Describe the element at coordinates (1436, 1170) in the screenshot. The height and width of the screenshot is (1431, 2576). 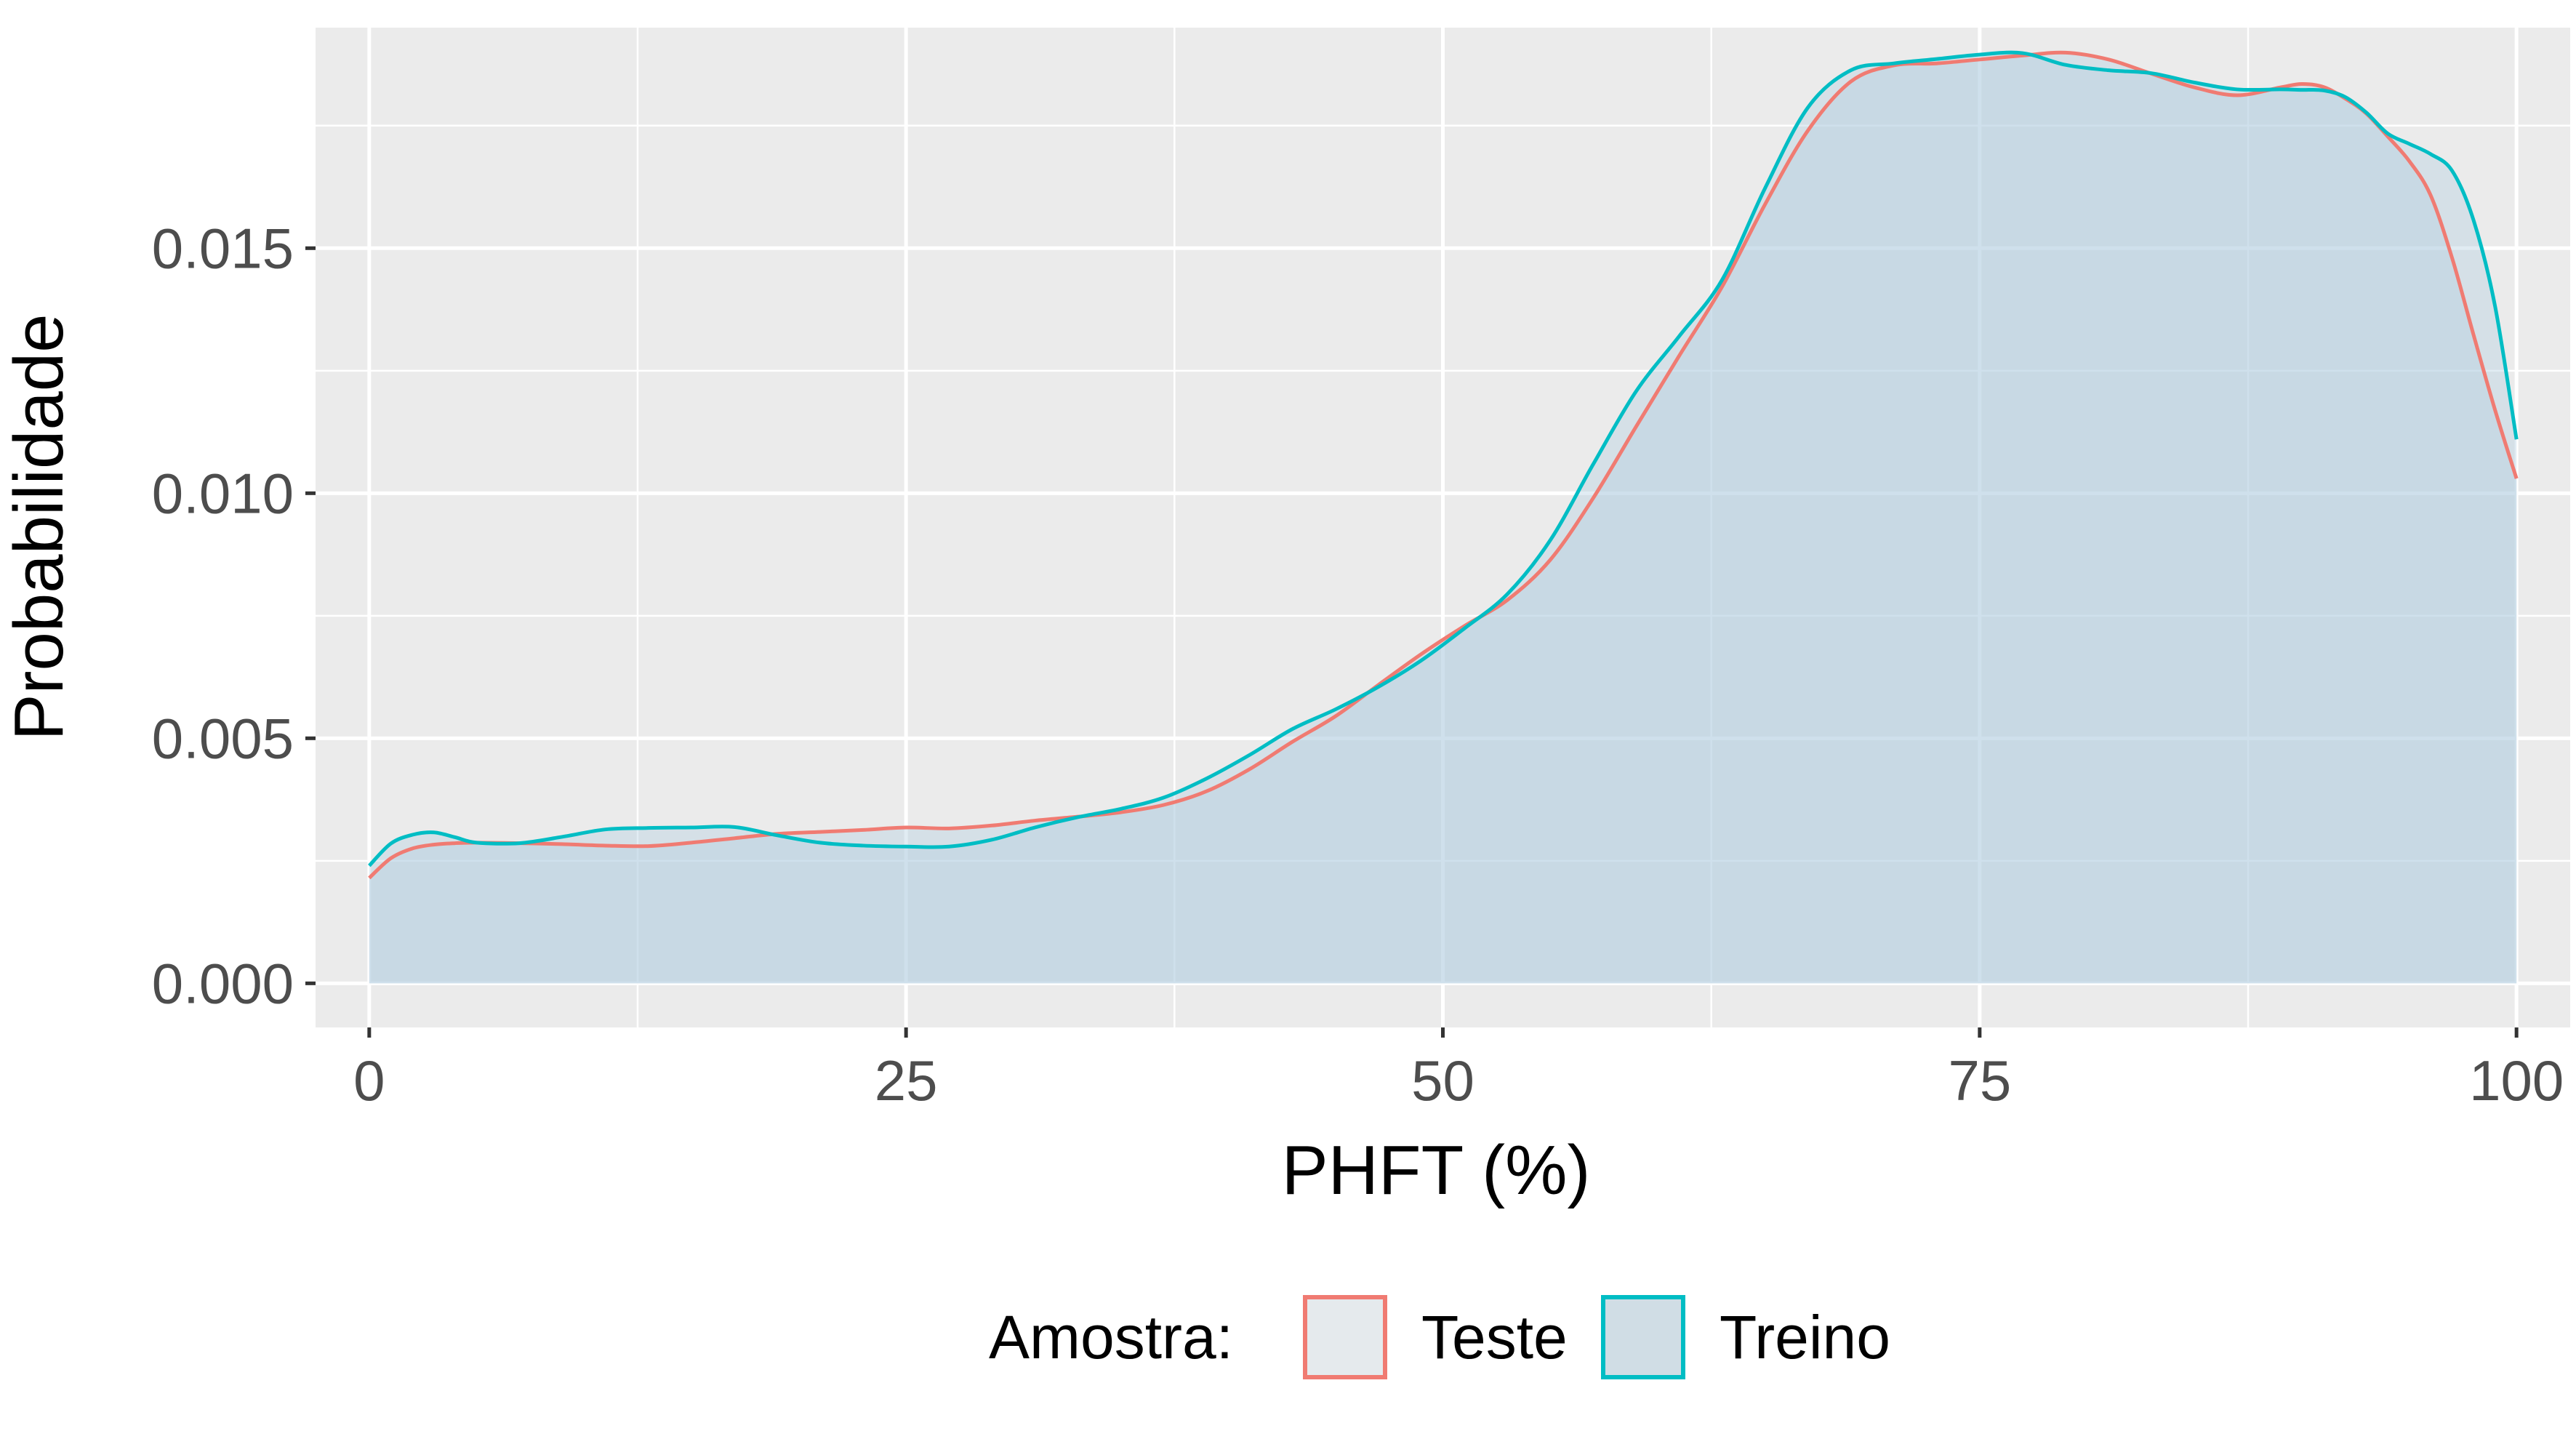
I see `x-axis-title: PHFT (%)` at that location.